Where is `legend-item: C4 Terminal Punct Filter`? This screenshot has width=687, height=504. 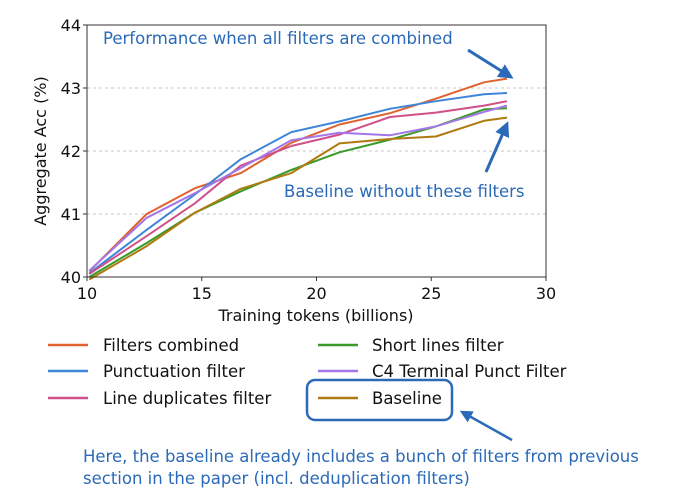 legend-item: C4 Terminal Punct Filter is located at coordinates (442, 371).